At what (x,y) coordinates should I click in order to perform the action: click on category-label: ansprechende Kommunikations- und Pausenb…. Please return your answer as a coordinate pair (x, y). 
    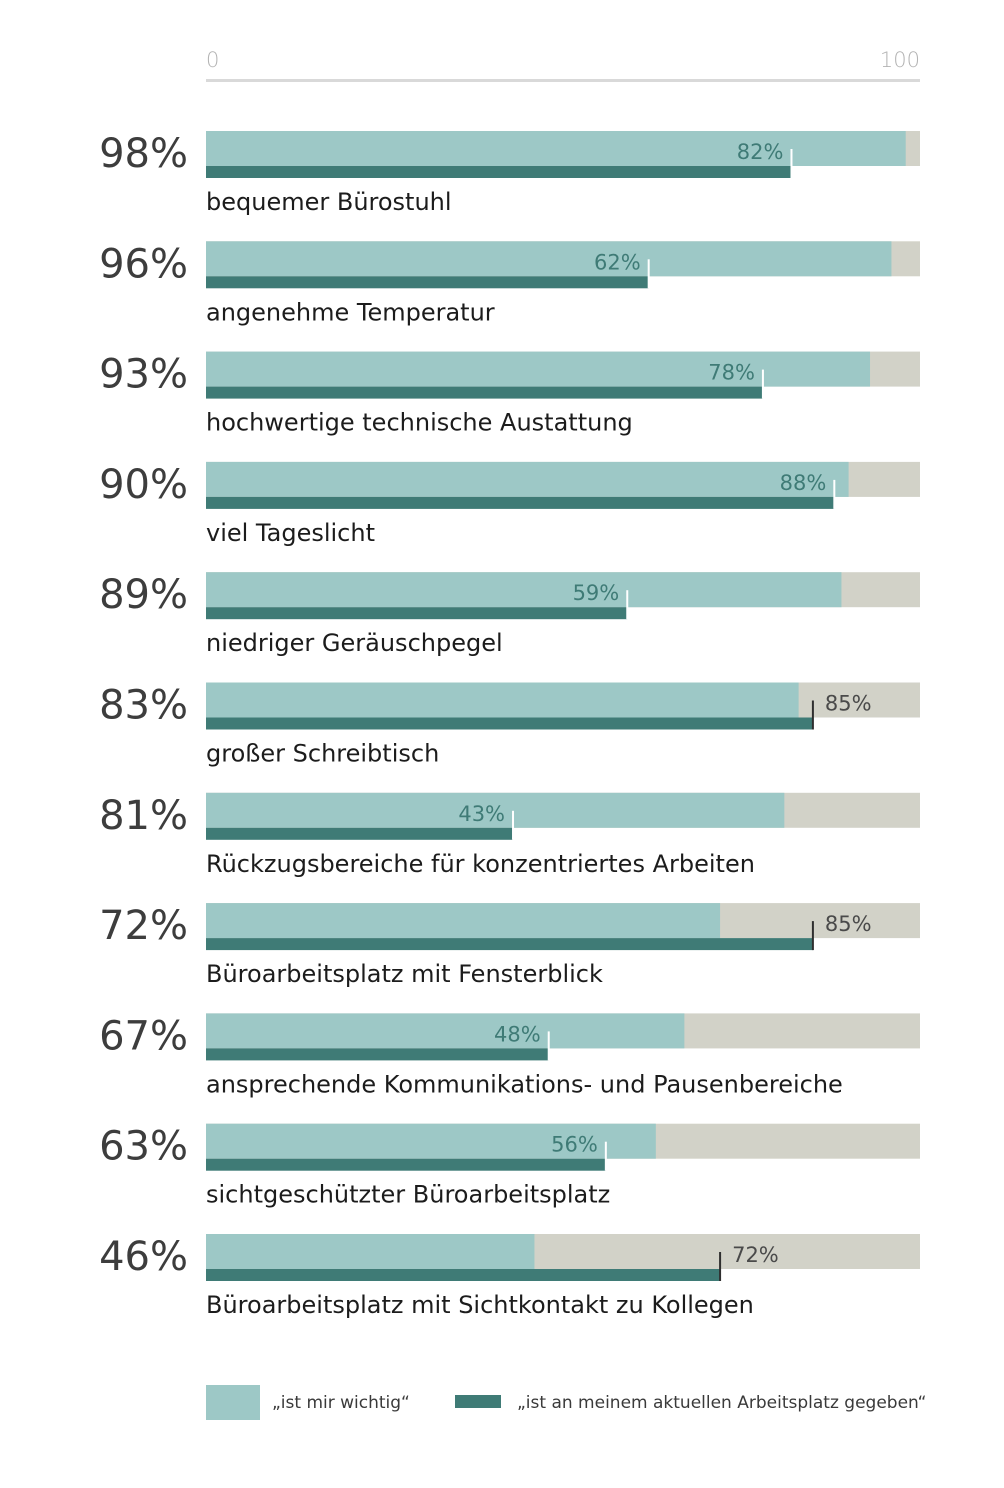
    Looking at the image, I should click on (524, 1084).